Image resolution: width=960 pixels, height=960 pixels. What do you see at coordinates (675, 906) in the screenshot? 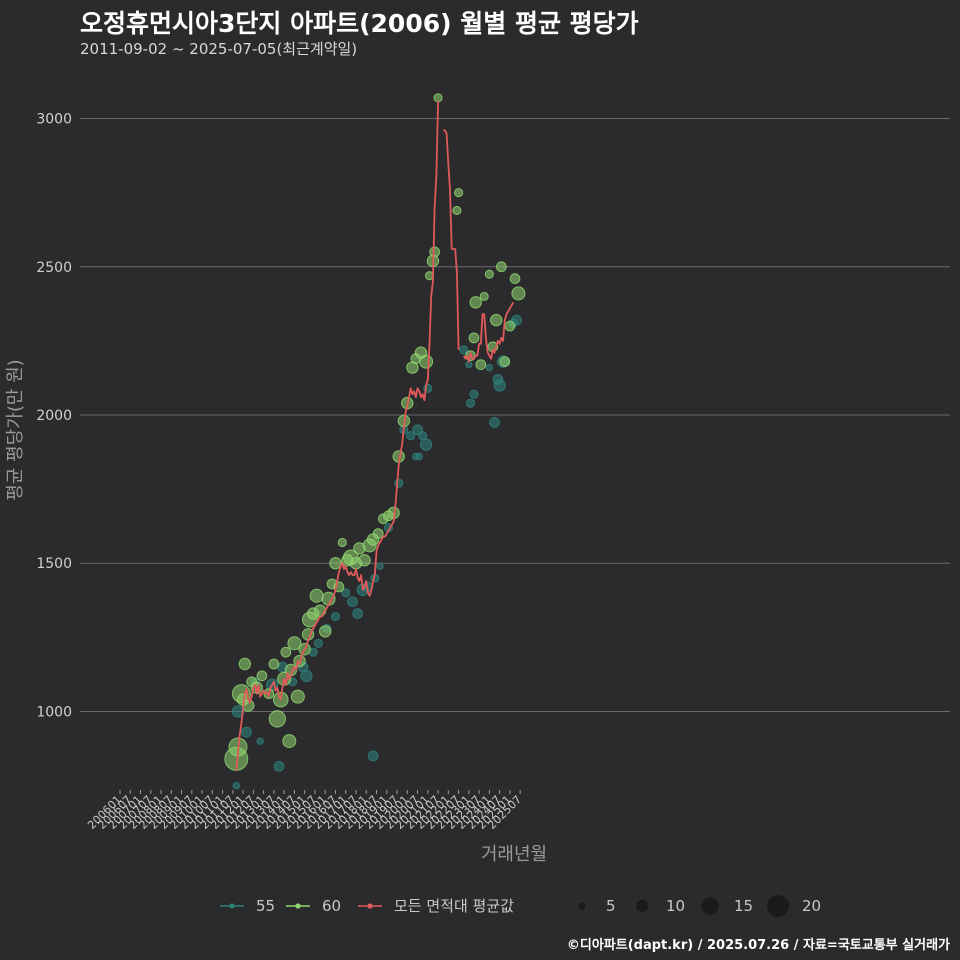
I see `legend-size-label: 10` at bounding box center [675, 906].